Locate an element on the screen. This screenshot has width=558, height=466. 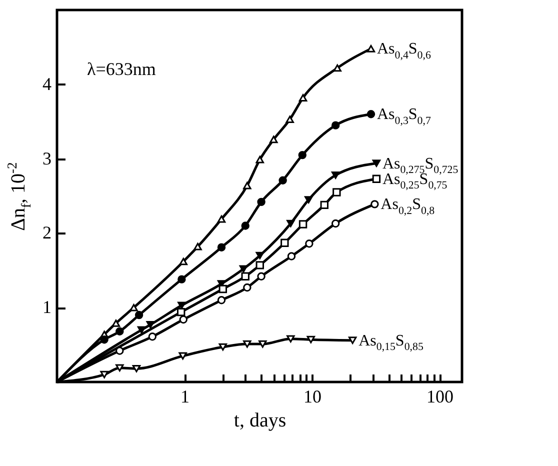
y-tick-label: 1 is located at coordinates (47, 307).